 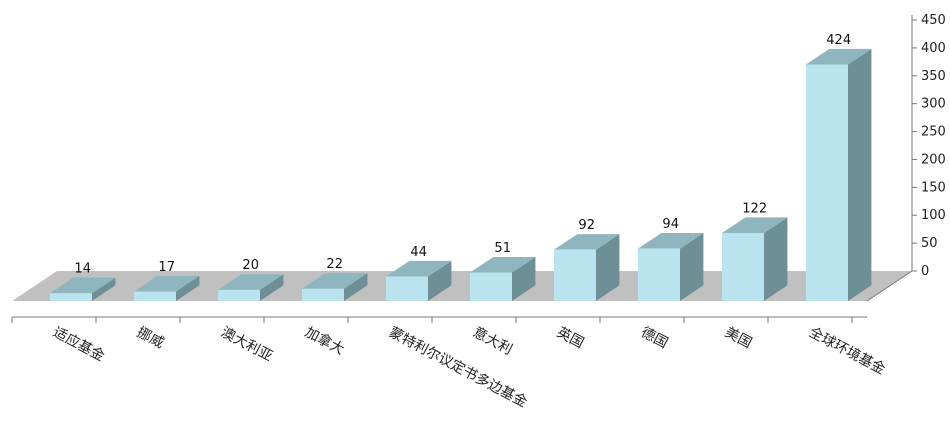 What do you see at coordinates (933, 76) in the screenshot?
I see `y-tick-label: 350` at bounding box center [933, 76].